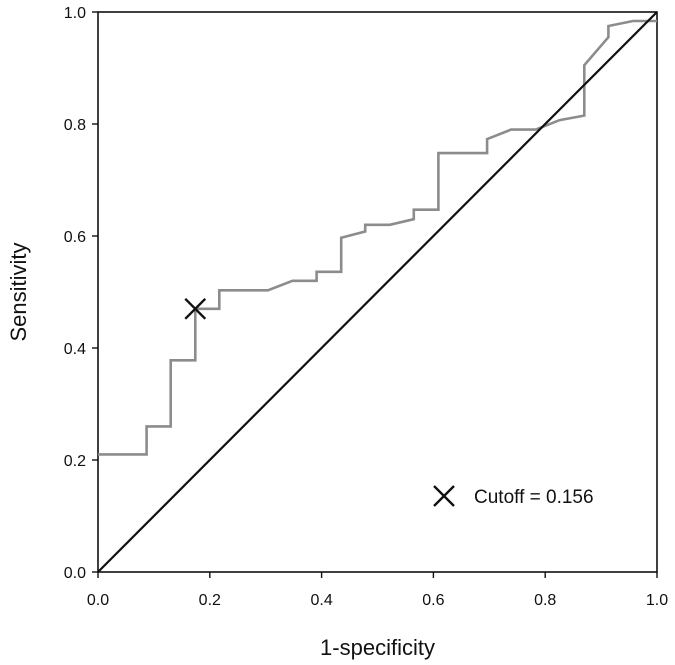 Image resolution: width=675 pixels, height=665 pixels. What do you see at coordinates (377, 647) in the screenshot?
I see `x-axis-title: 1-specificity` at bounding box center [377, 647].